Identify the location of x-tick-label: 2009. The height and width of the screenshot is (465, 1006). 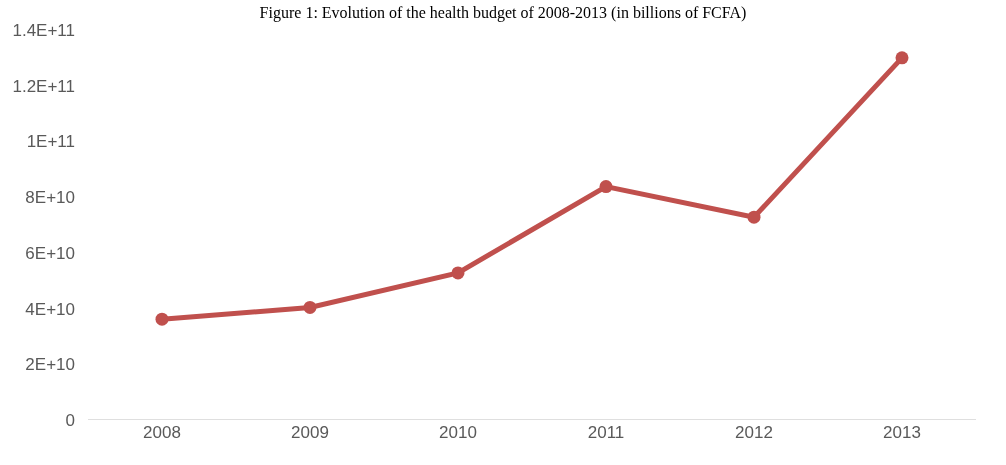
(310, 432).